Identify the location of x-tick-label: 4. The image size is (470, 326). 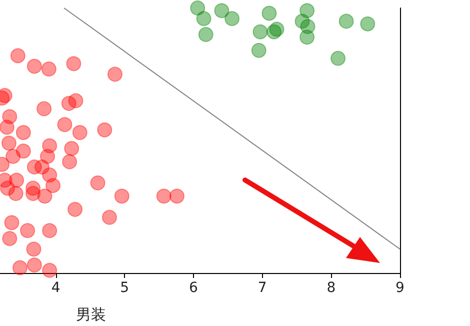
(55, 288).